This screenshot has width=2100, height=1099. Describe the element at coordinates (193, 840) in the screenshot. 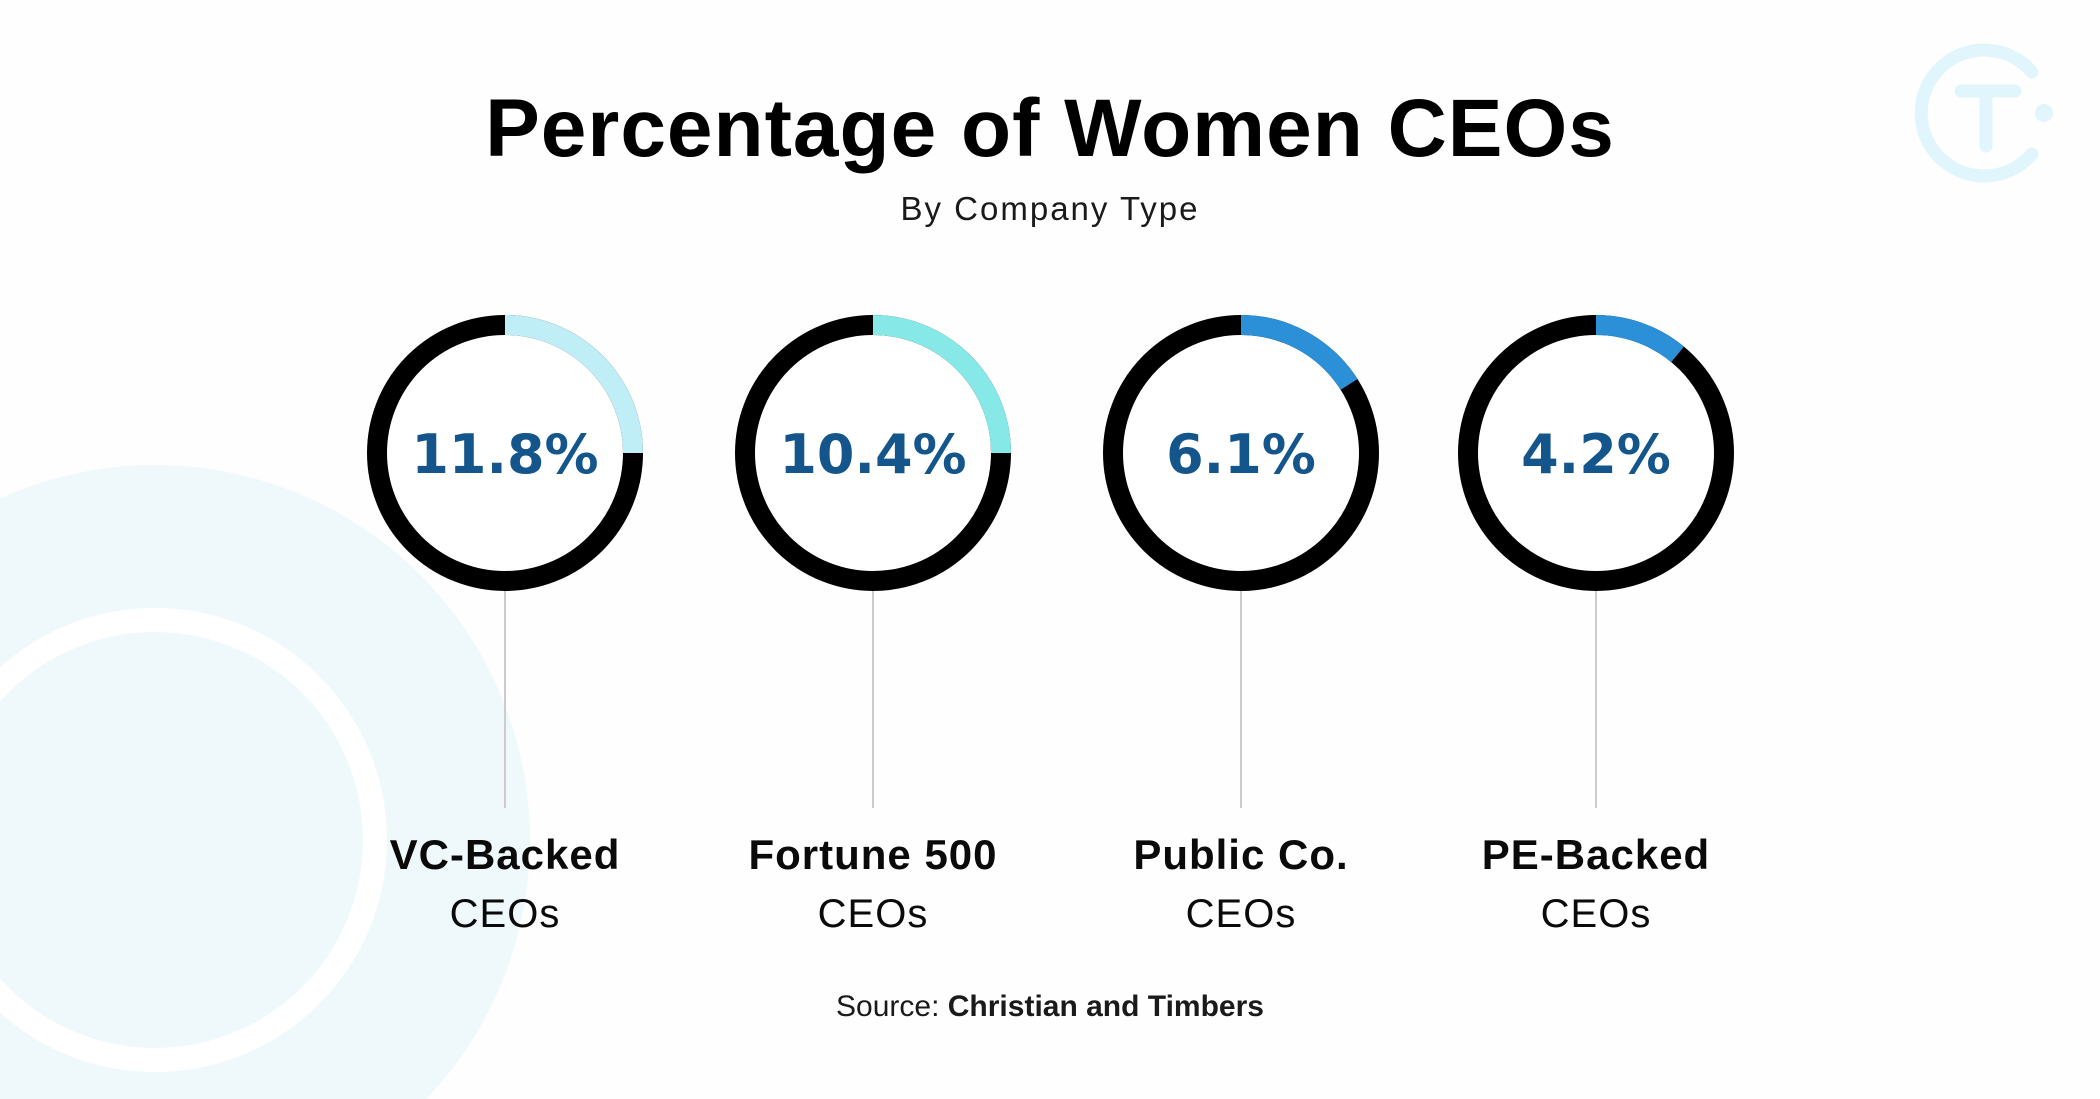

I see `bg-circle-ring-gap` at that location.